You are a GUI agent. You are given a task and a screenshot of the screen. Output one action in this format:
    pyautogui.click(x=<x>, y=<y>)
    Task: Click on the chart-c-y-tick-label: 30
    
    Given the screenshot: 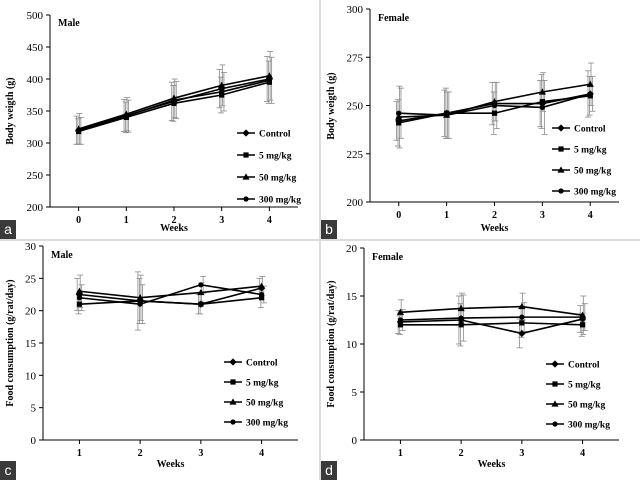 What is the action you would take?
    pyautogui.click(x=31, y=247)
    